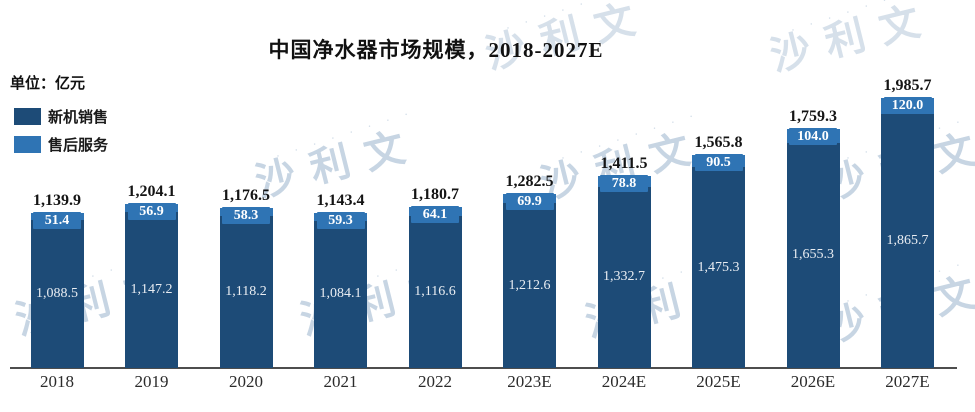 The width and height of the screenshot is (975, 412). Describe the element at coordinates (78, 118) in the screenshot. I see `legend-label: 新机销售` at that location.